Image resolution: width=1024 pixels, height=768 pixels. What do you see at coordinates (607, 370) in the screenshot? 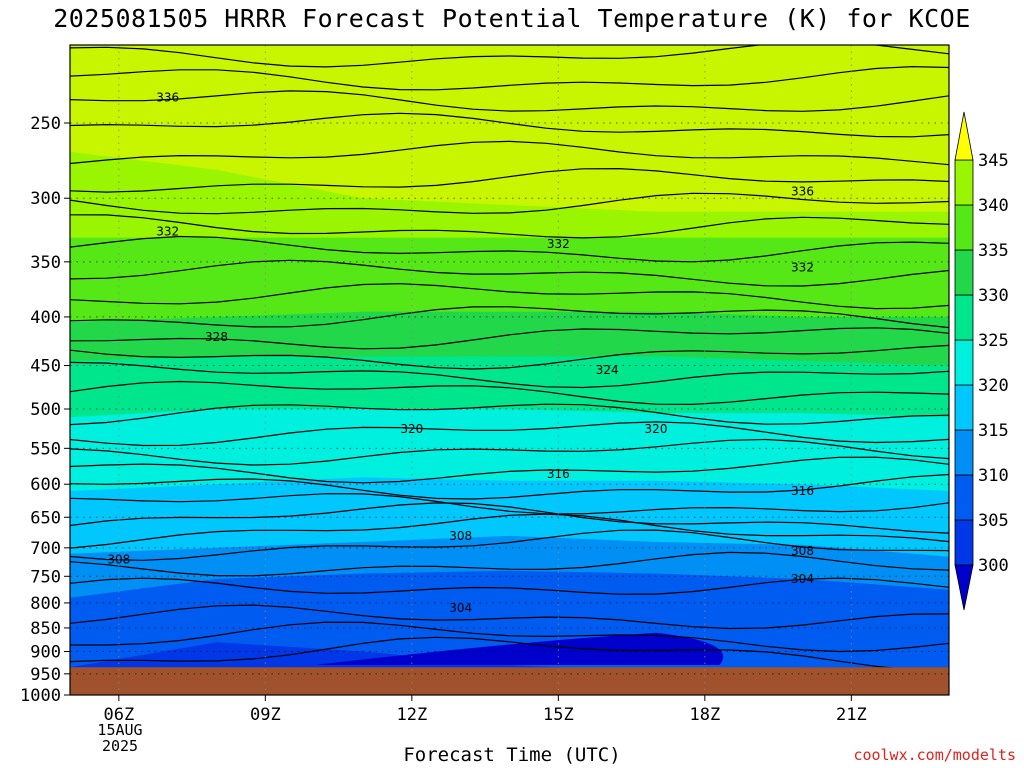
I see `contour-label: 324` at bounding box center [607, 370].